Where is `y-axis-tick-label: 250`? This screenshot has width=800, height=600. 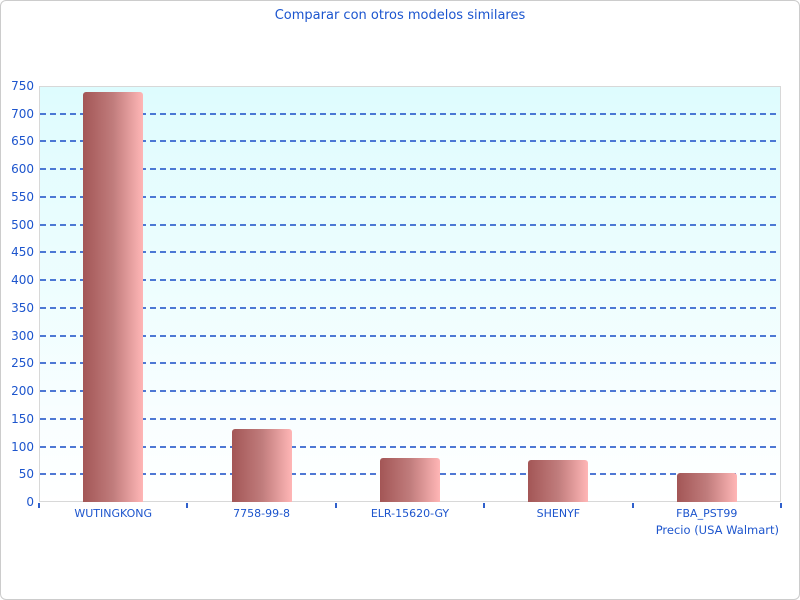
y-axis-tick-label: 250 is located at coordinates (22, 363).